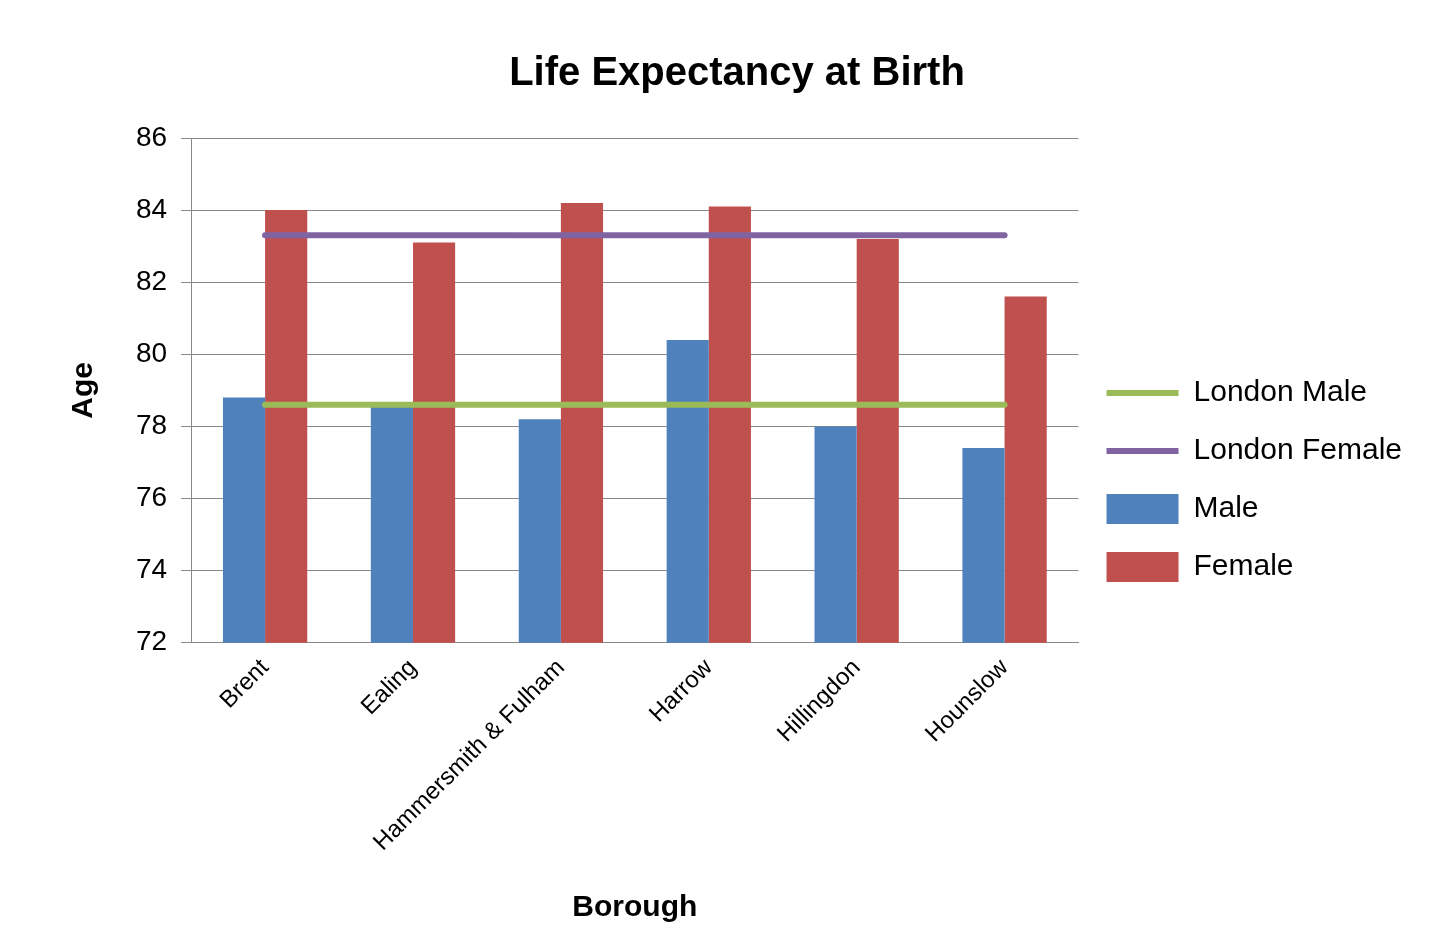 The height and width of the screenshot is (951, 1434). Describe the element at coordinates (151, 425) in the screenshot. I see `y-tick-label: 78` at that location.